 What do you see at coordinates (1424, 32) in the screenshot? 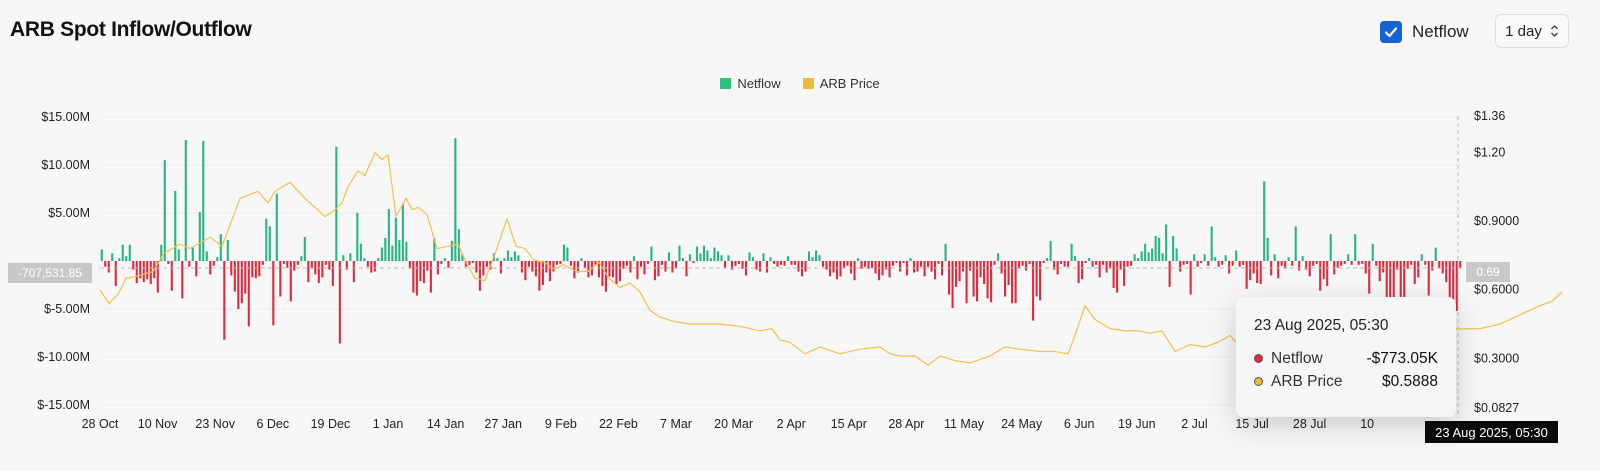
I see `netflow-toggle: Netflow` at bounding box center [1424, 32].